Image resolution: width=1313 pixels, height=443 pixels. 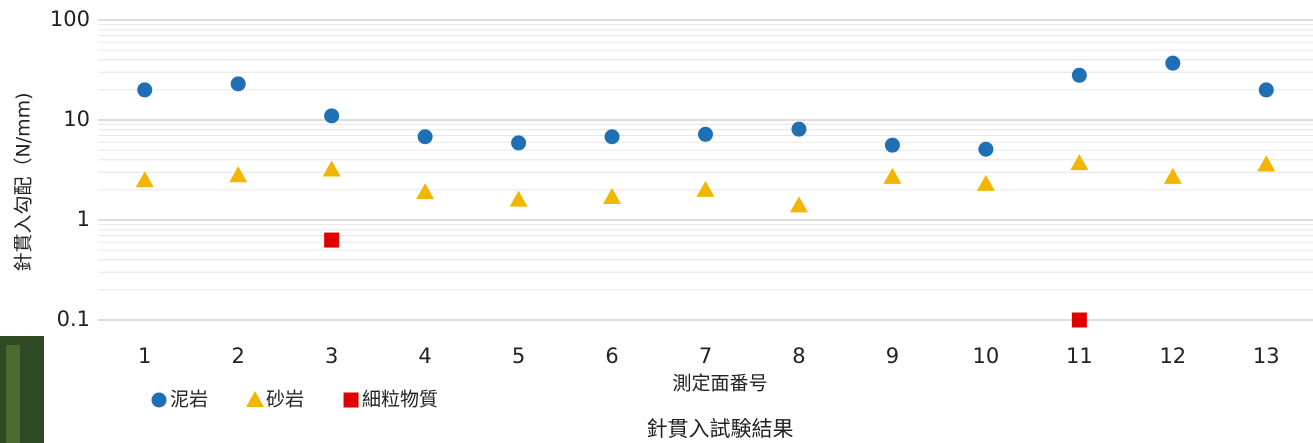 I want to click on x-tick-label: 4, so click(x=424, y=356).